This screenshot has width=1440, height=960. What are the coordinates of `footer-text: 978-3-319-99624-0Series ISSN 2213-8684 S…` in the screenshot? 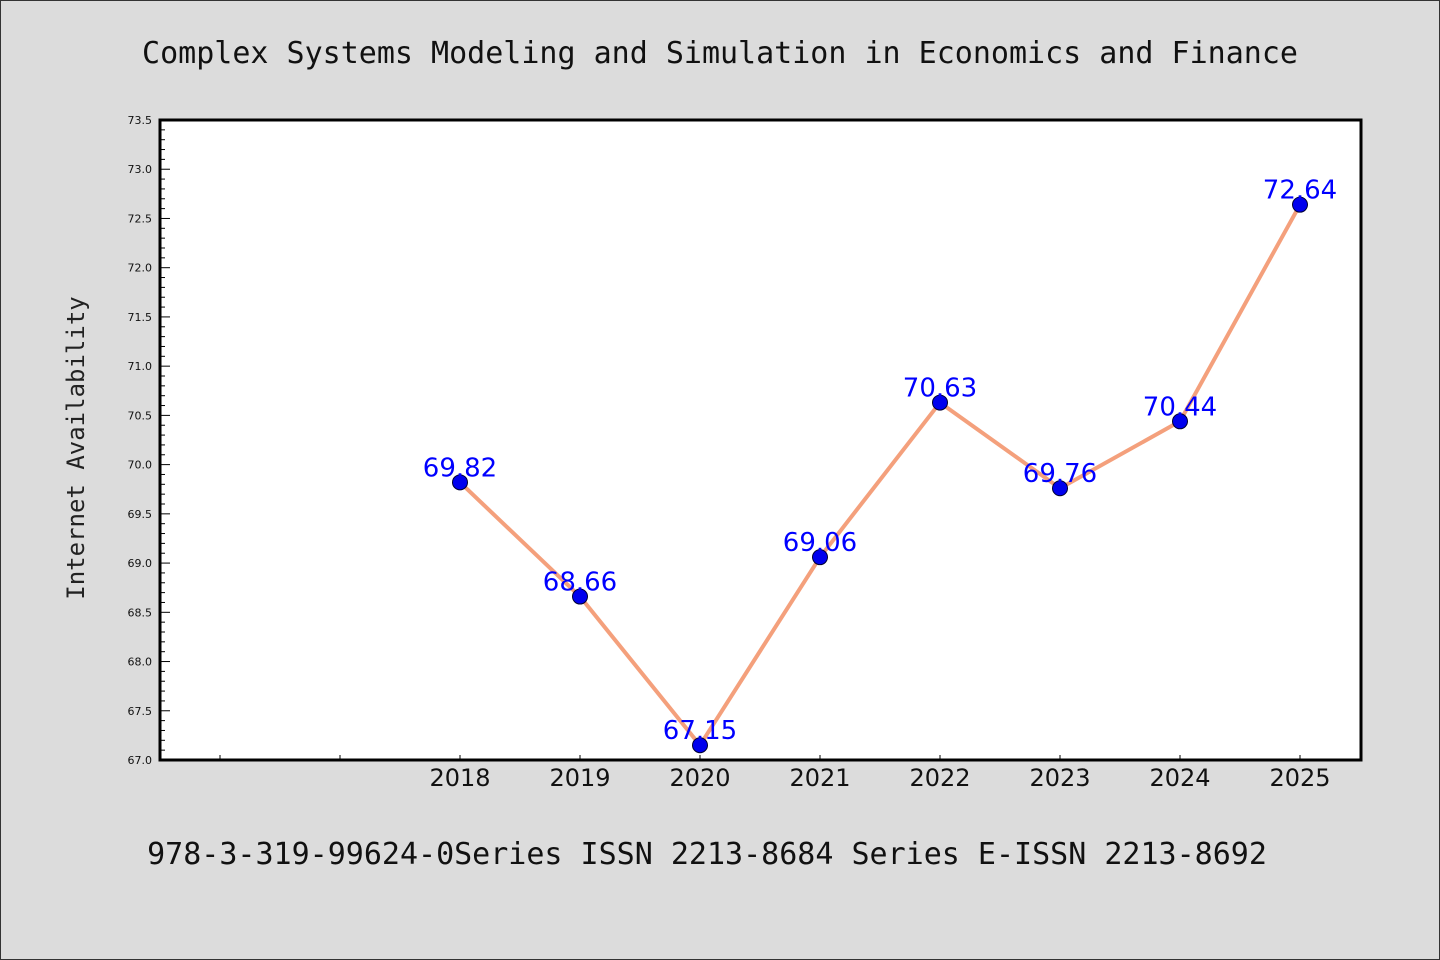 It's located at (707, 854).